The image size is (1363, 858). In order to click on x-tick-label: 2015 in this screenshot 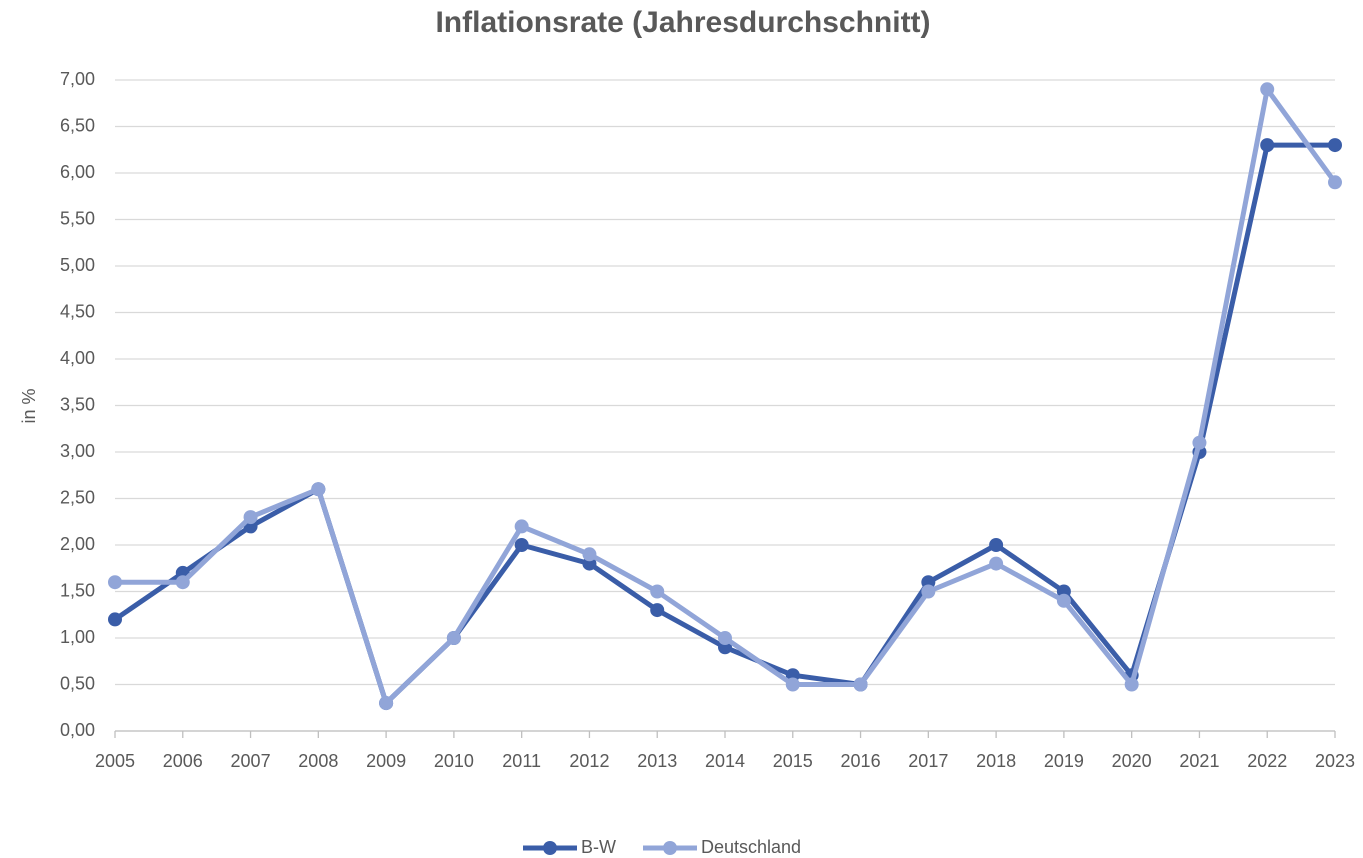, I will do `click(793, 761)`.